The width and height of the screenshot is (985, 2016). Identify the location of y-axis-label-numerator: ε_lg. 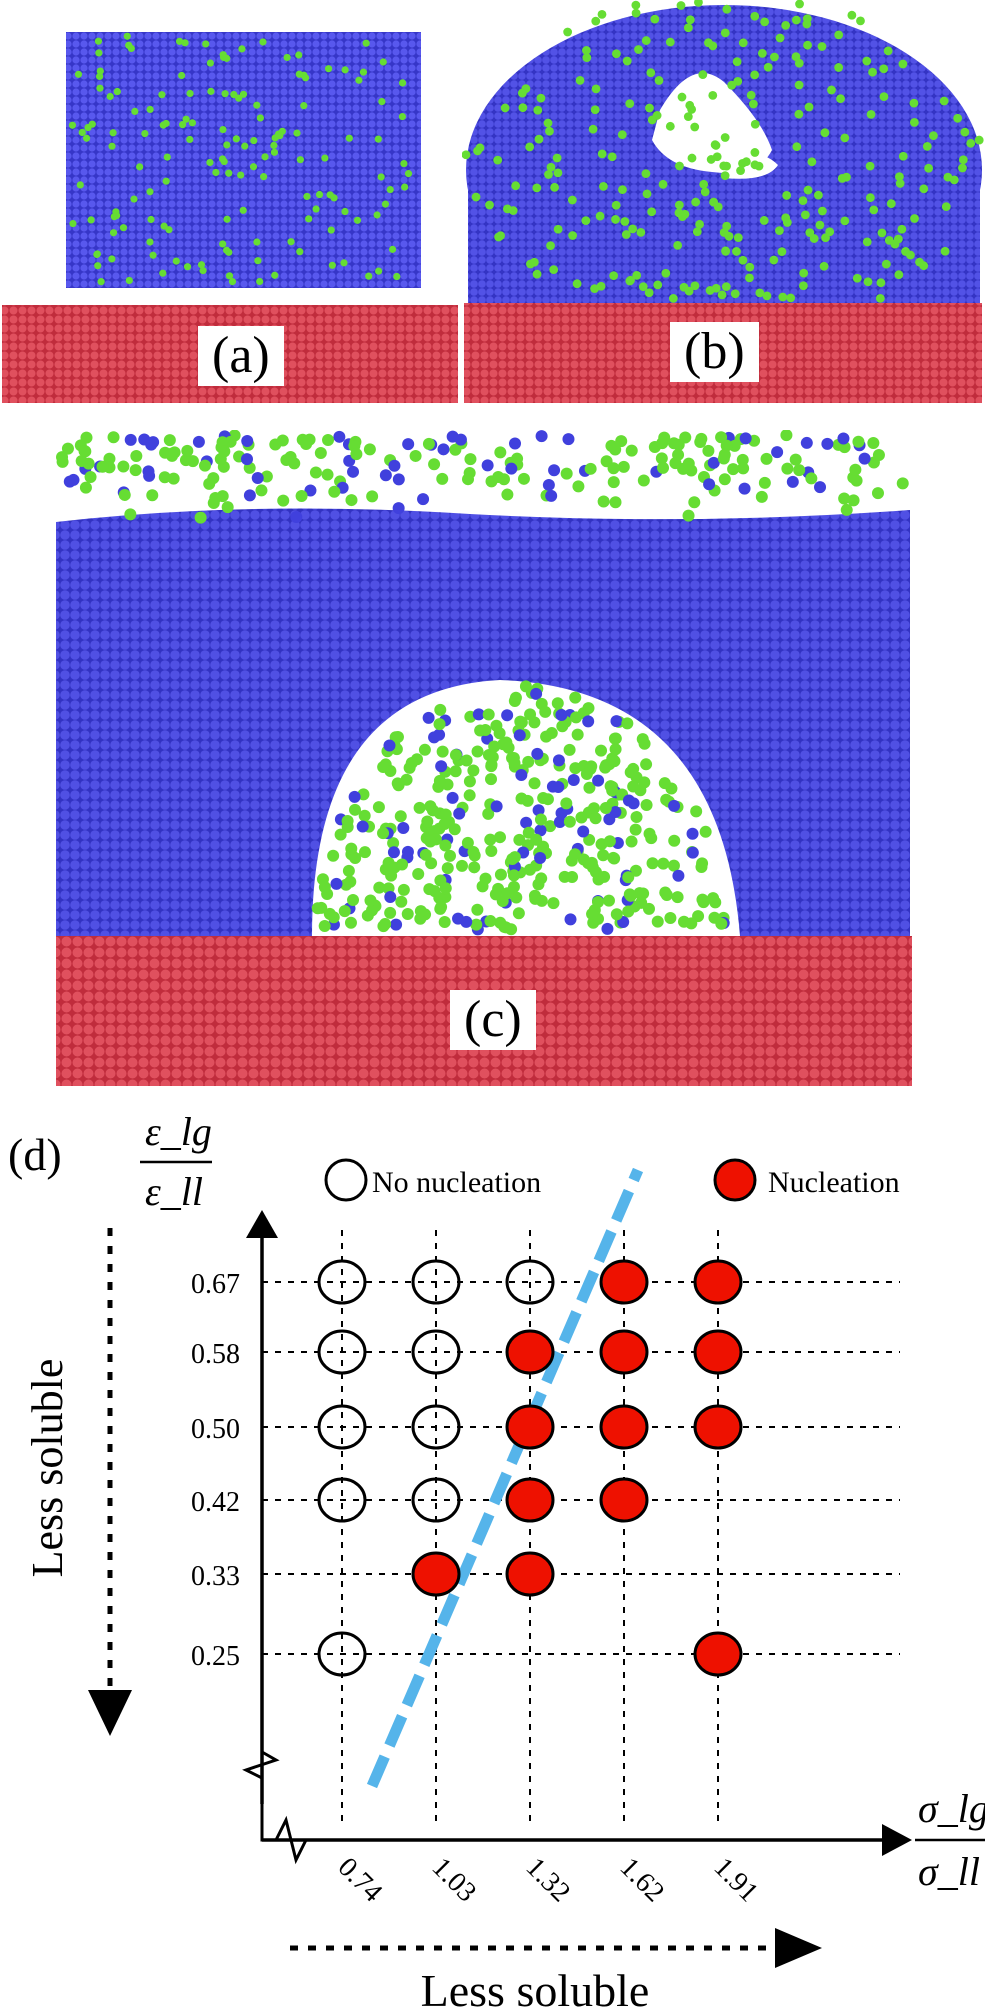
(178, 1131).